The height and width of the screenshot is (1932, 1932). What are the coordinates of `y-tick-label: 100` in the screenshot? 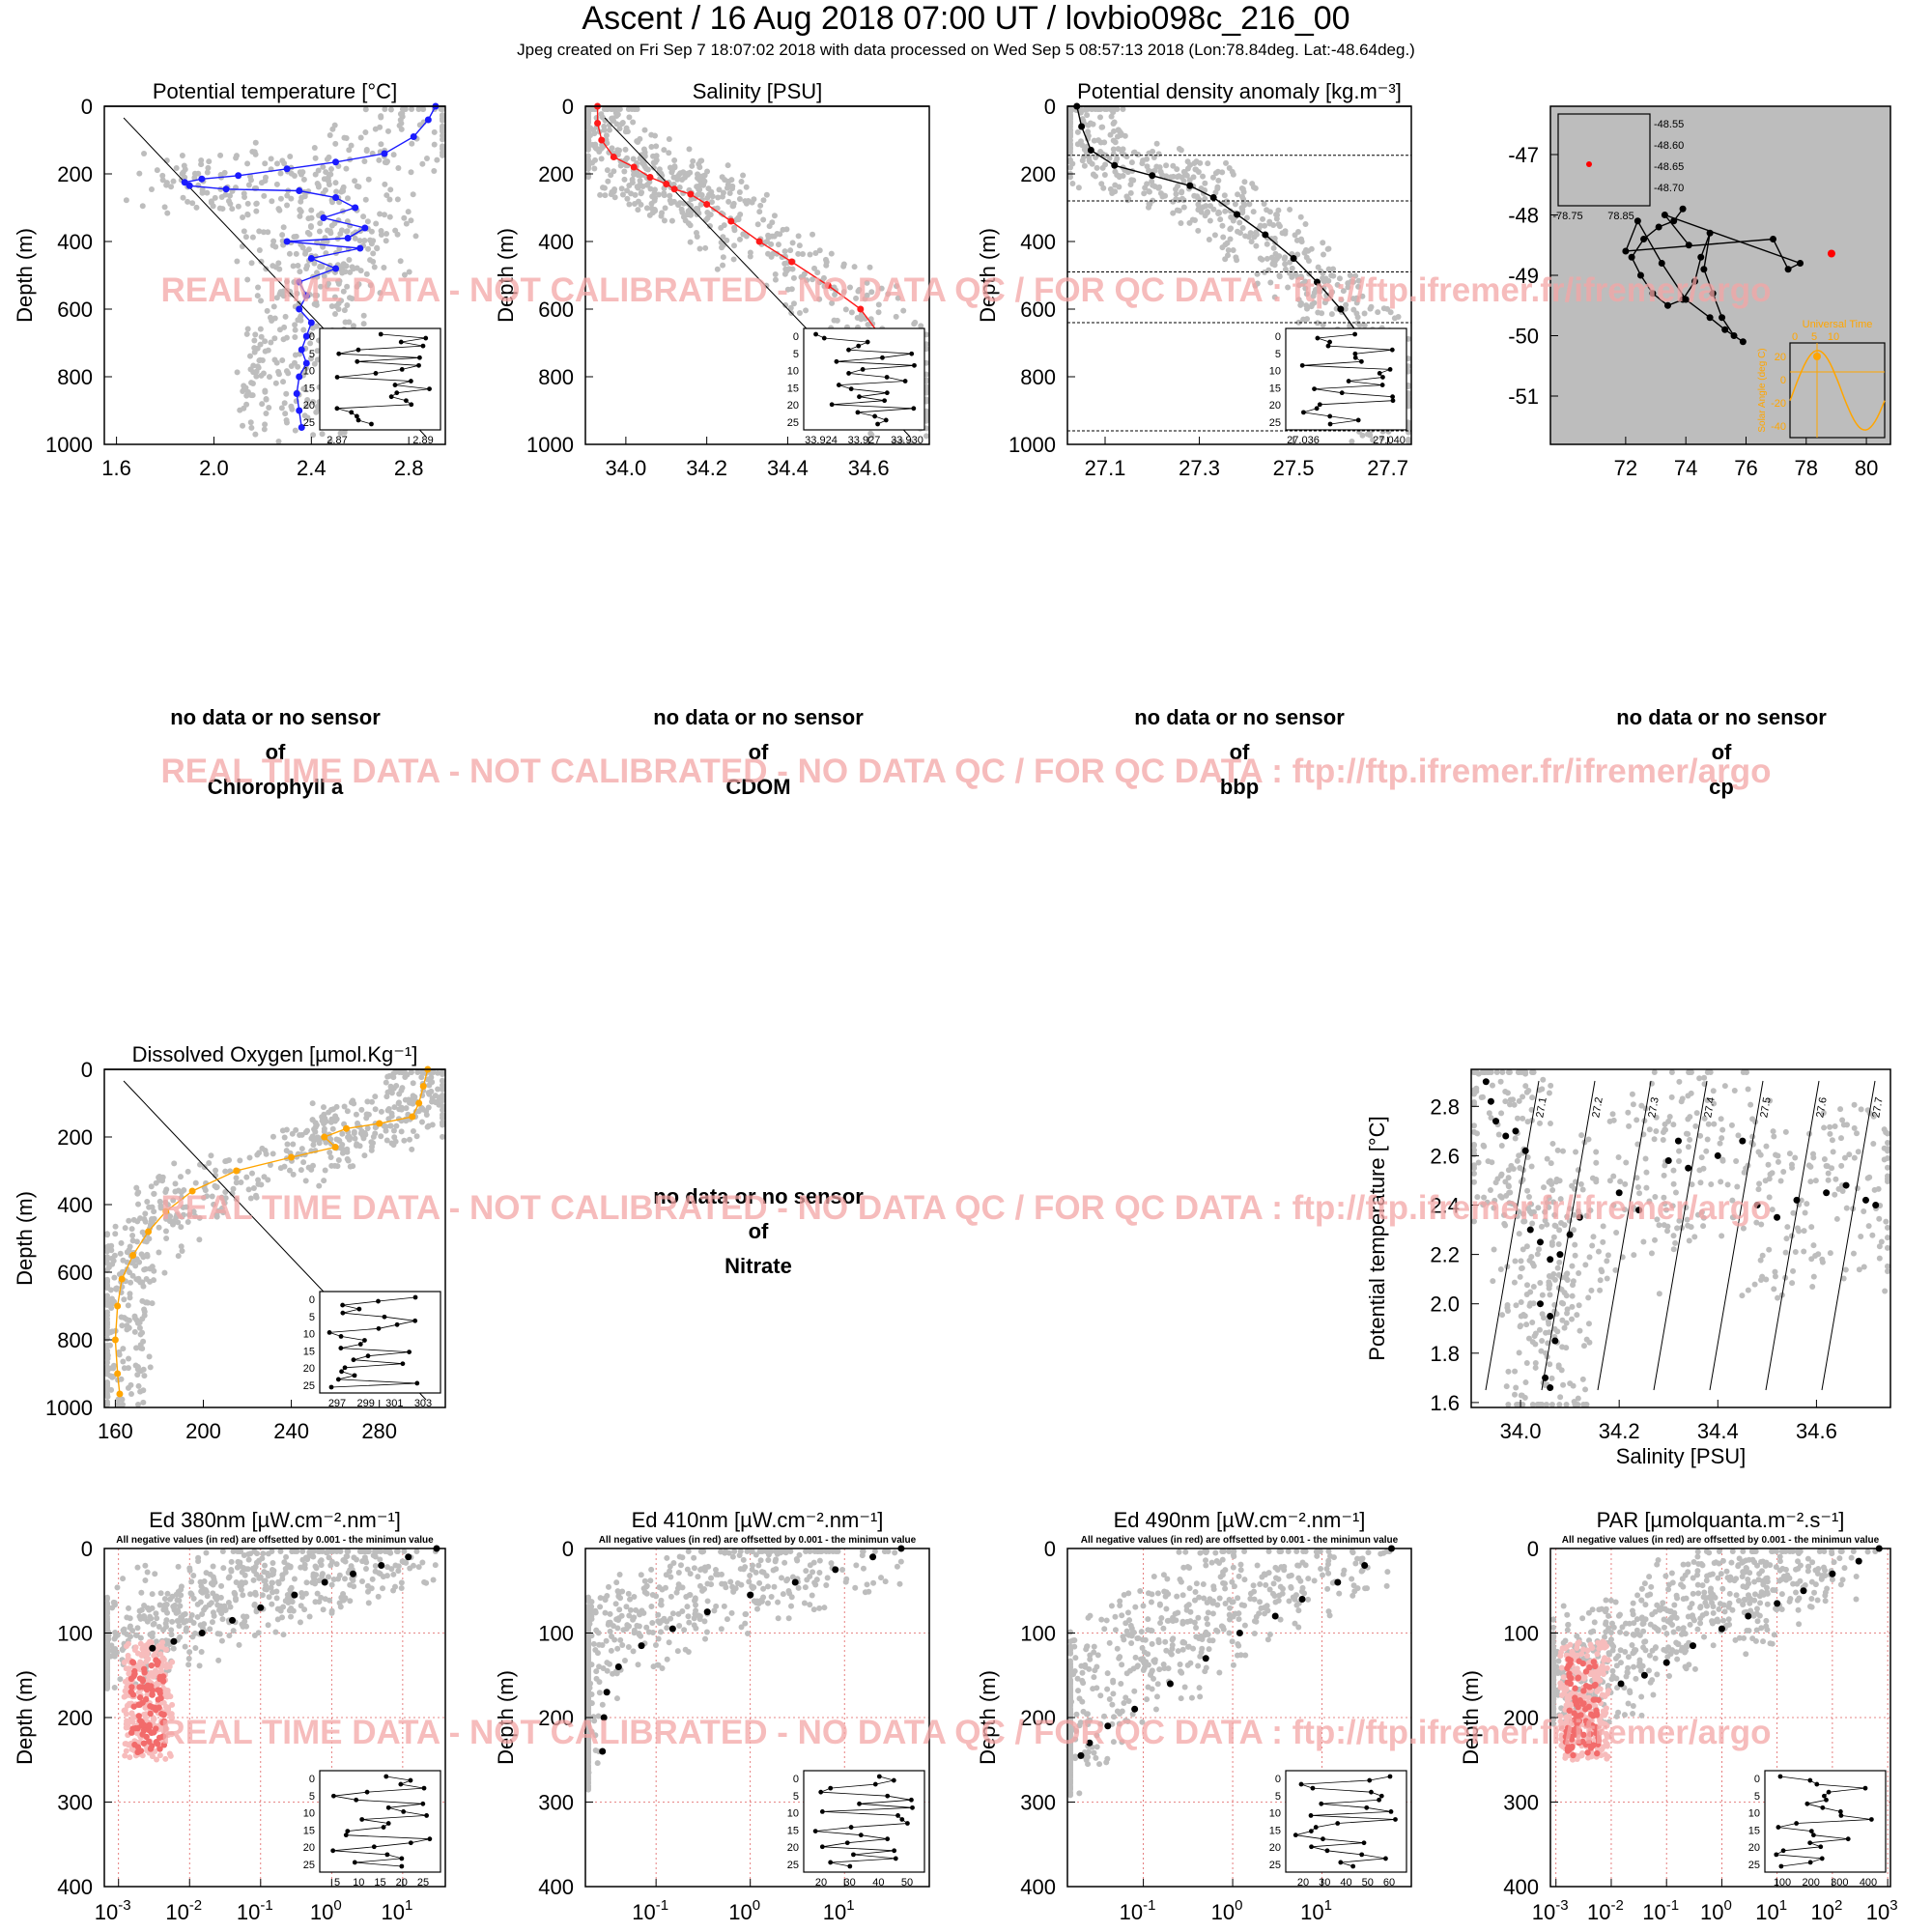 It's located at (75, 1634).